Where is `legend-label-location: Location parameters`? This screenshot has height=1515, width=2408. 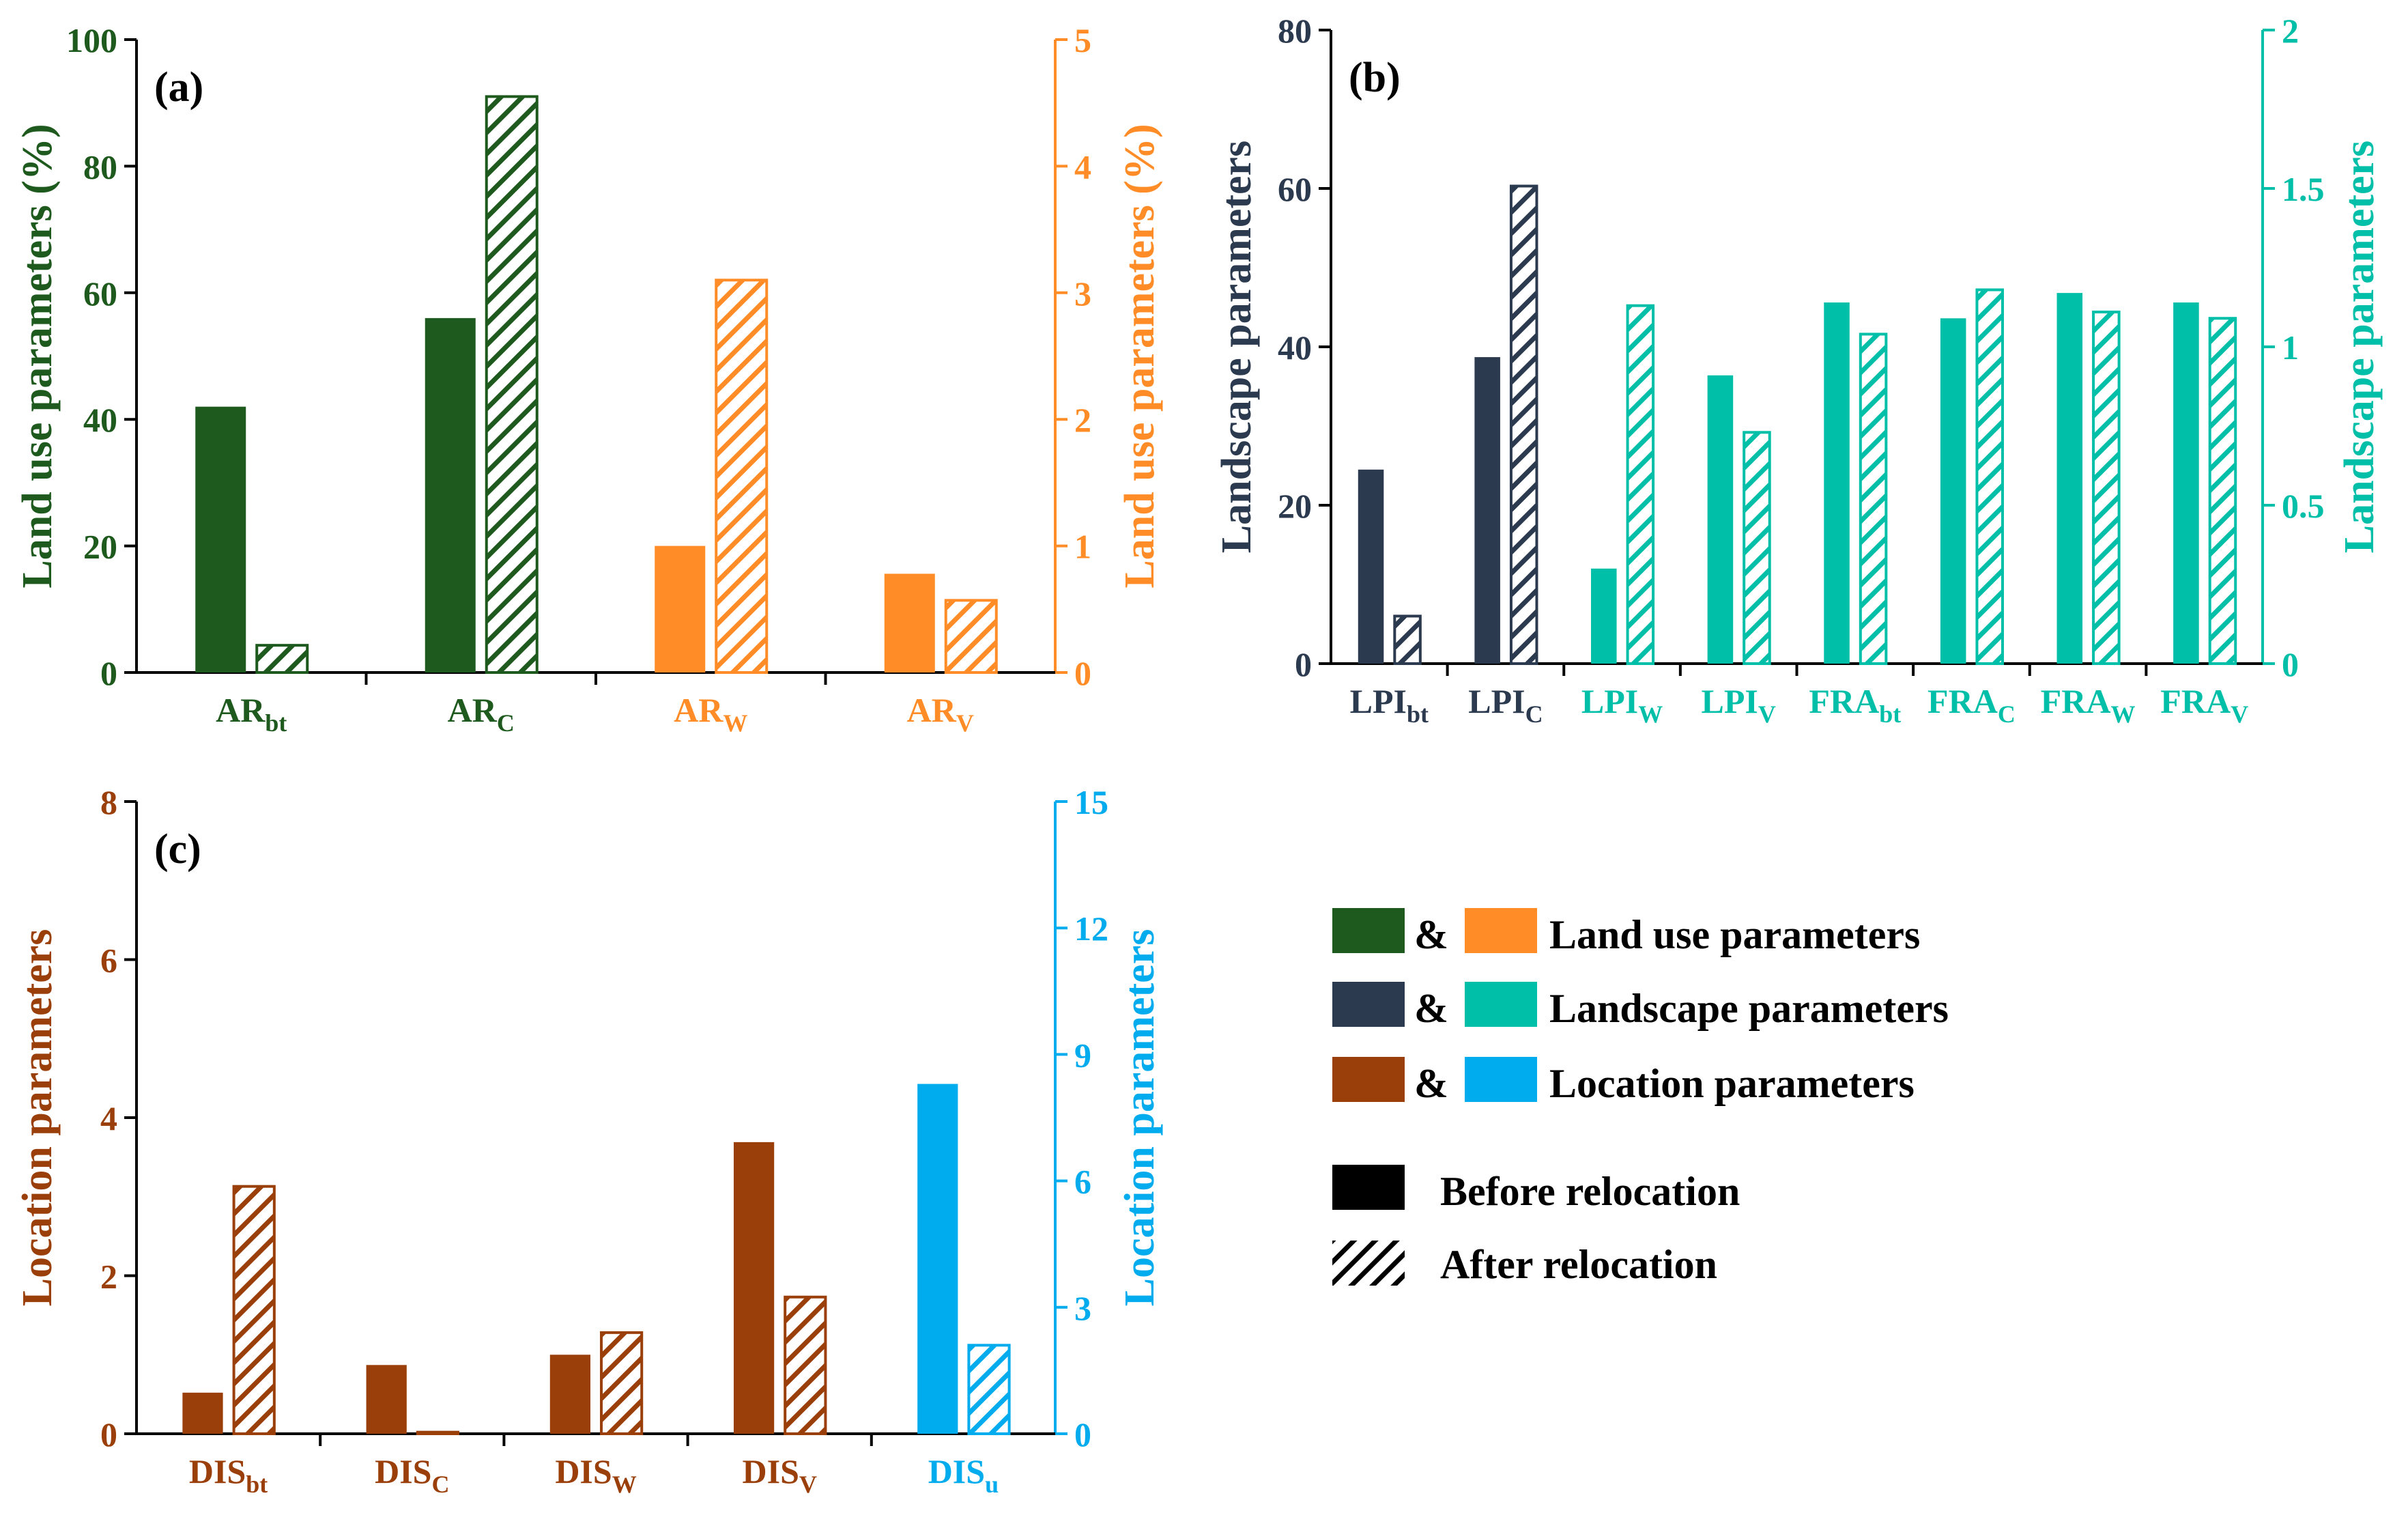
legend-label-location: Location parameters is located at coordinates (1732, 1083).